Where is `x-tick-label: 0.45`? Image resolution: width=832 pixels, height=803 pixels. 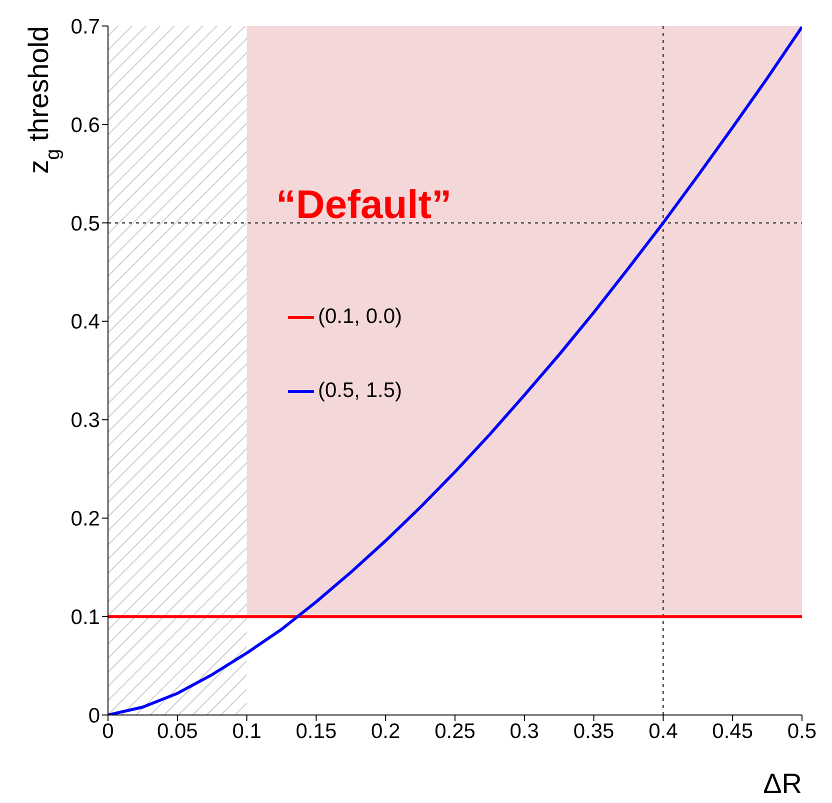 x-tick-label: 0.45 is located at coordinates (733, 731).